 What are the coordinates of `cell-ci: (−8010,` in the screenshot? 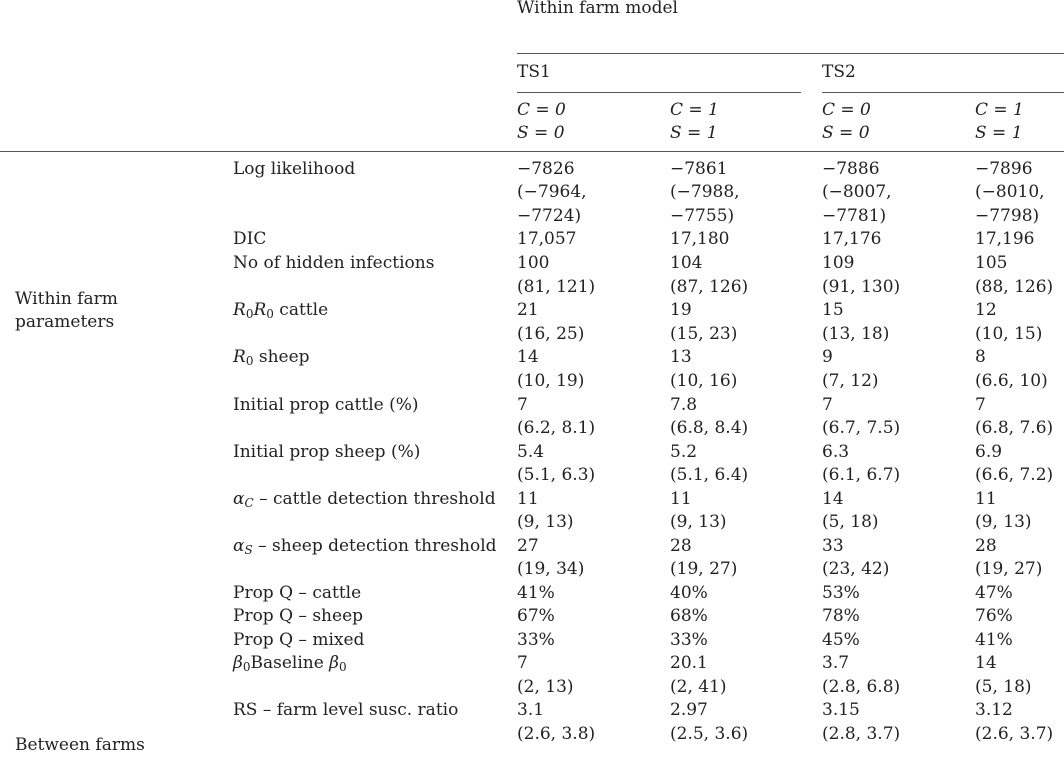 It's located at (1010, 192).